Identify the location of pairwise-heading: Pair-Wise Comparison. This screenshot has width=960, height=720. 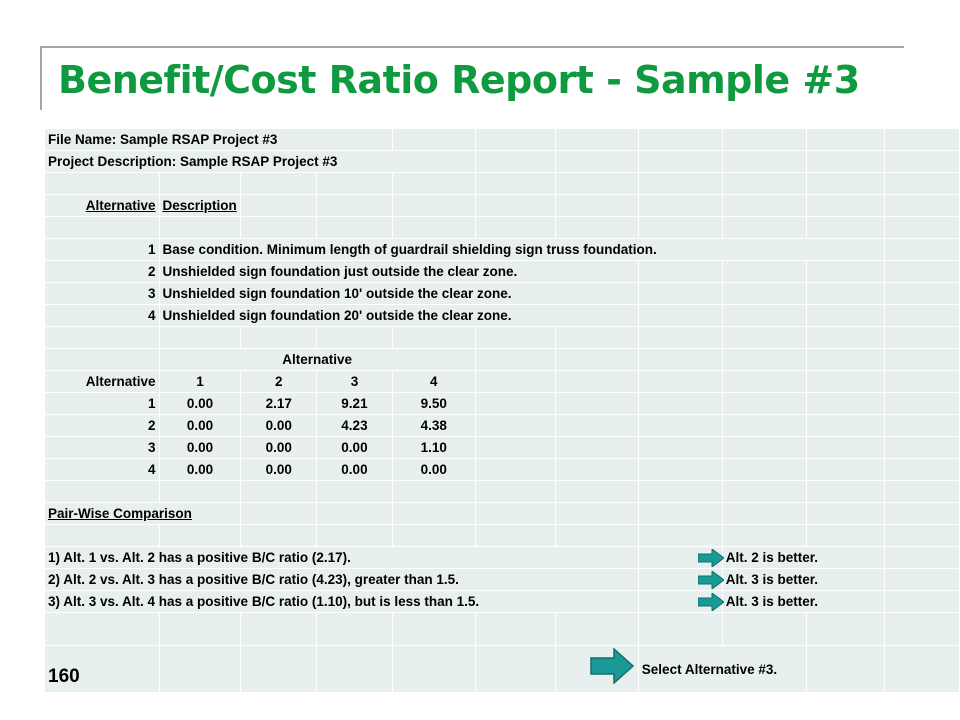
(142, 513).